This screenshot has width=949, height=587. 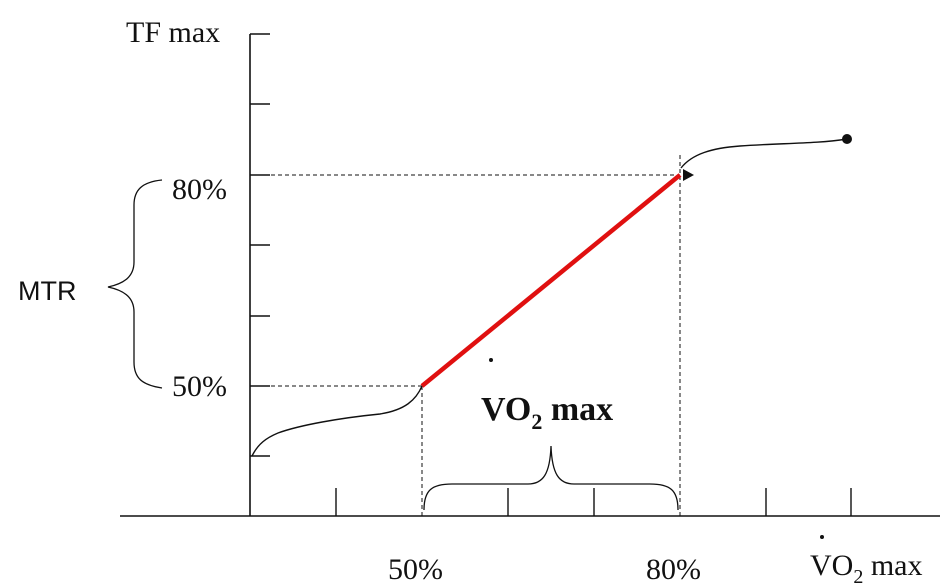 I want to click on y-axis-title: TF max, so click(x=173, y=32).